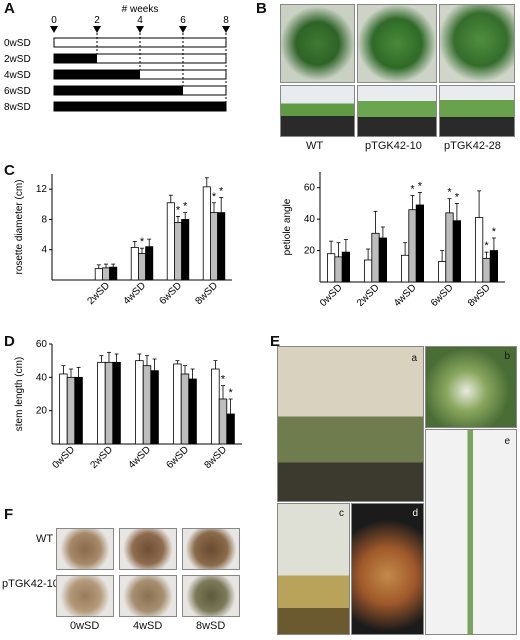 This screenshot has width=520, height=640. Describe the element at coordinates (317, 43) in the screenshot. I see `photo-wt-top` at that location.